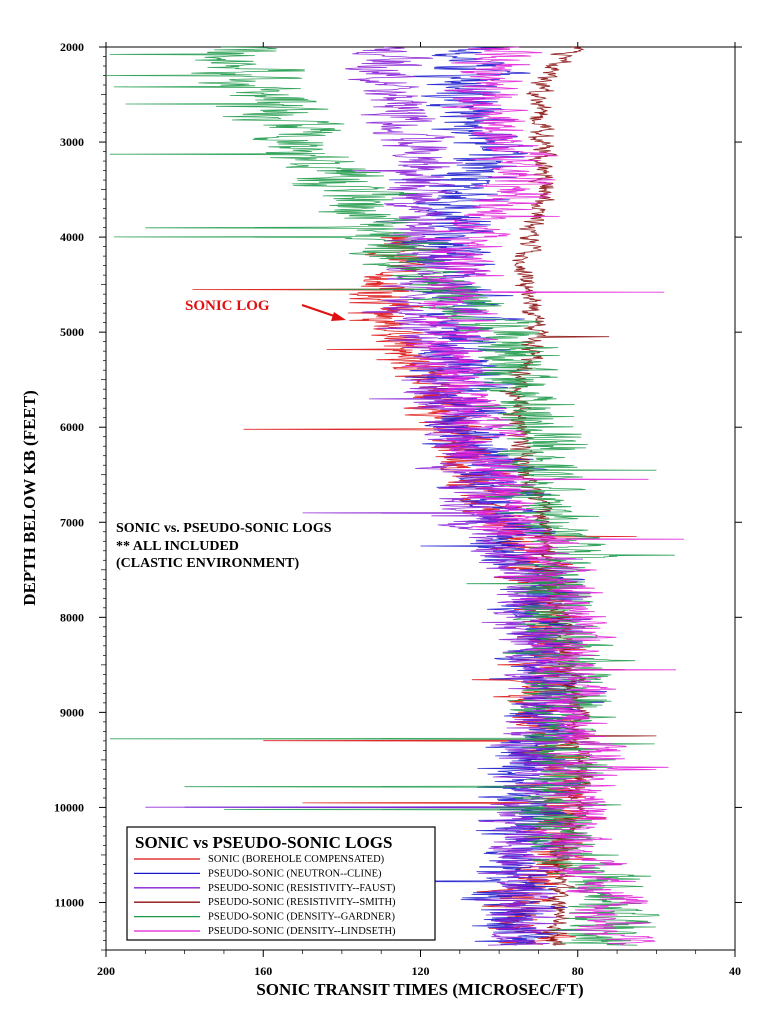 This screenshot has height=1024, width=768. I want to click on x-tick-label: 200, so click(106, 971).